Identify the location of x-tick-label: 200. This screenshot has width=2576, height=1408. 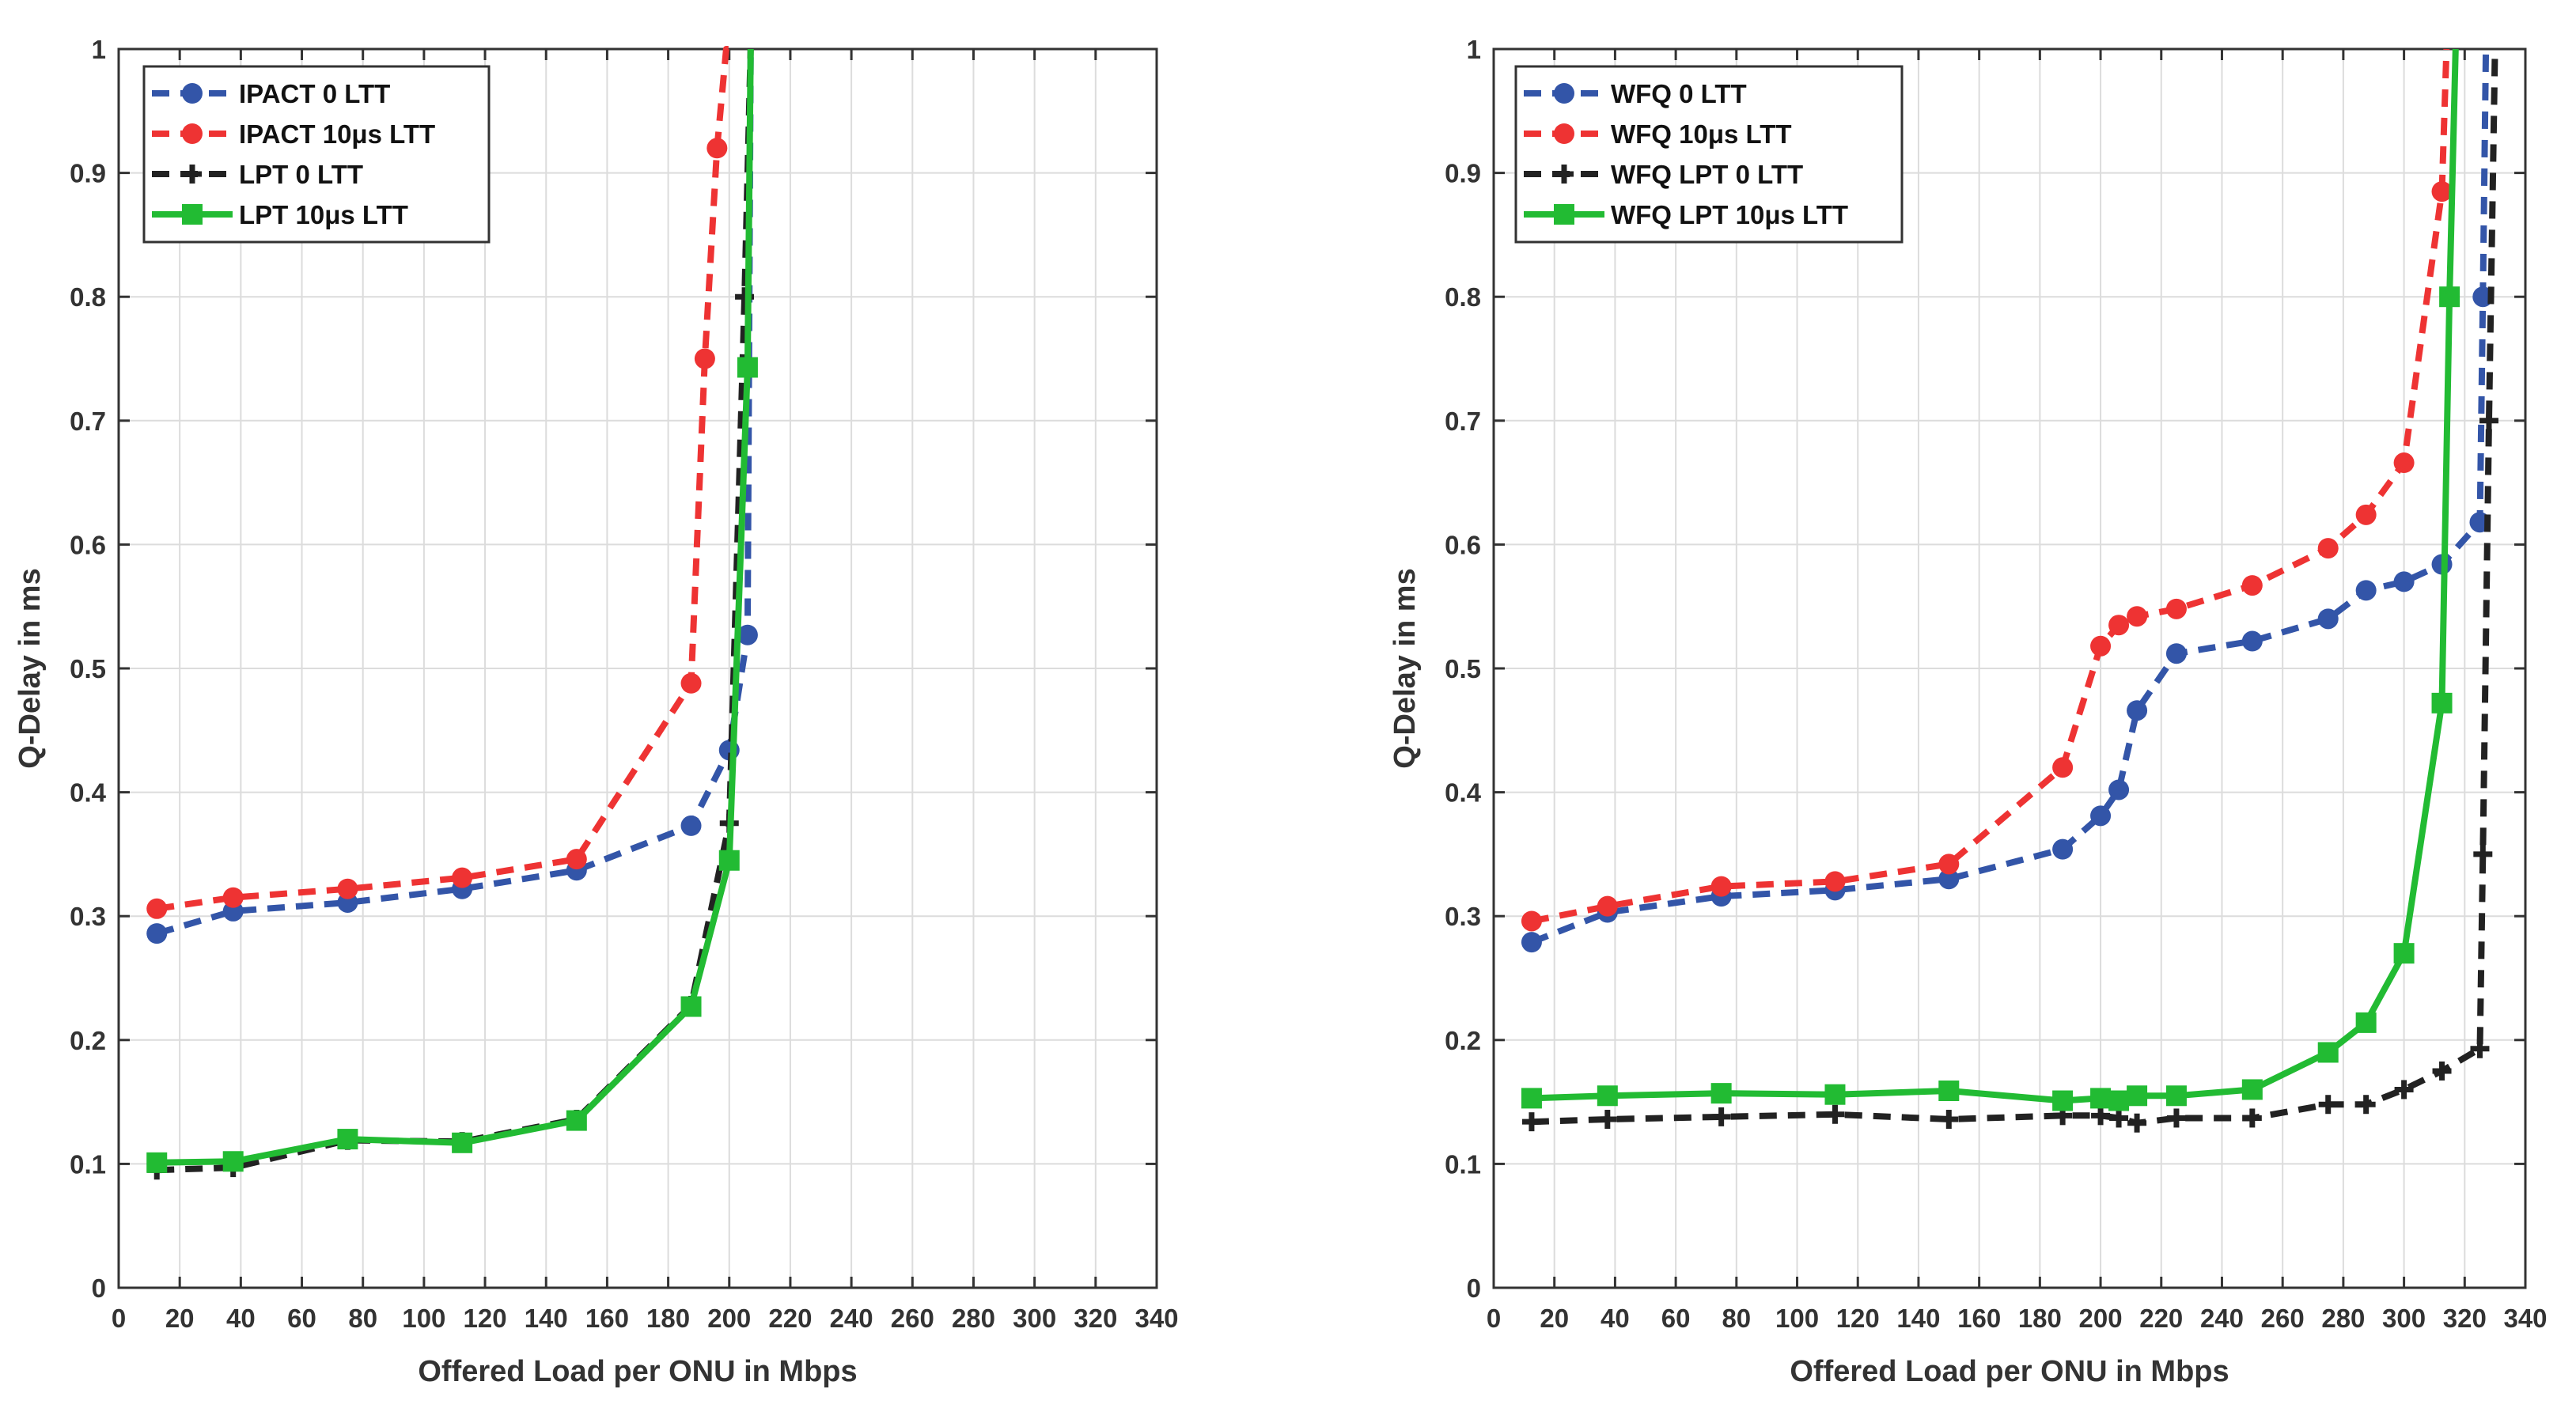
(729, 1318).